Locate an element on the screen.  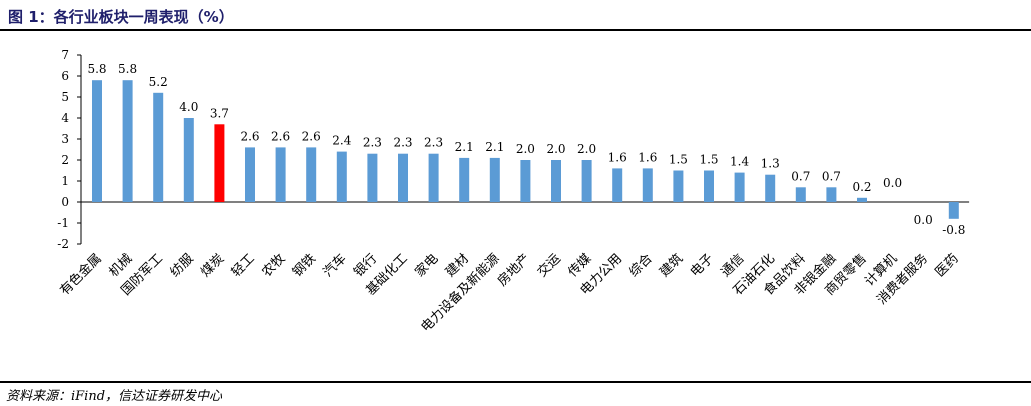
category-label: 医药 is located at coordinates (947, 265).